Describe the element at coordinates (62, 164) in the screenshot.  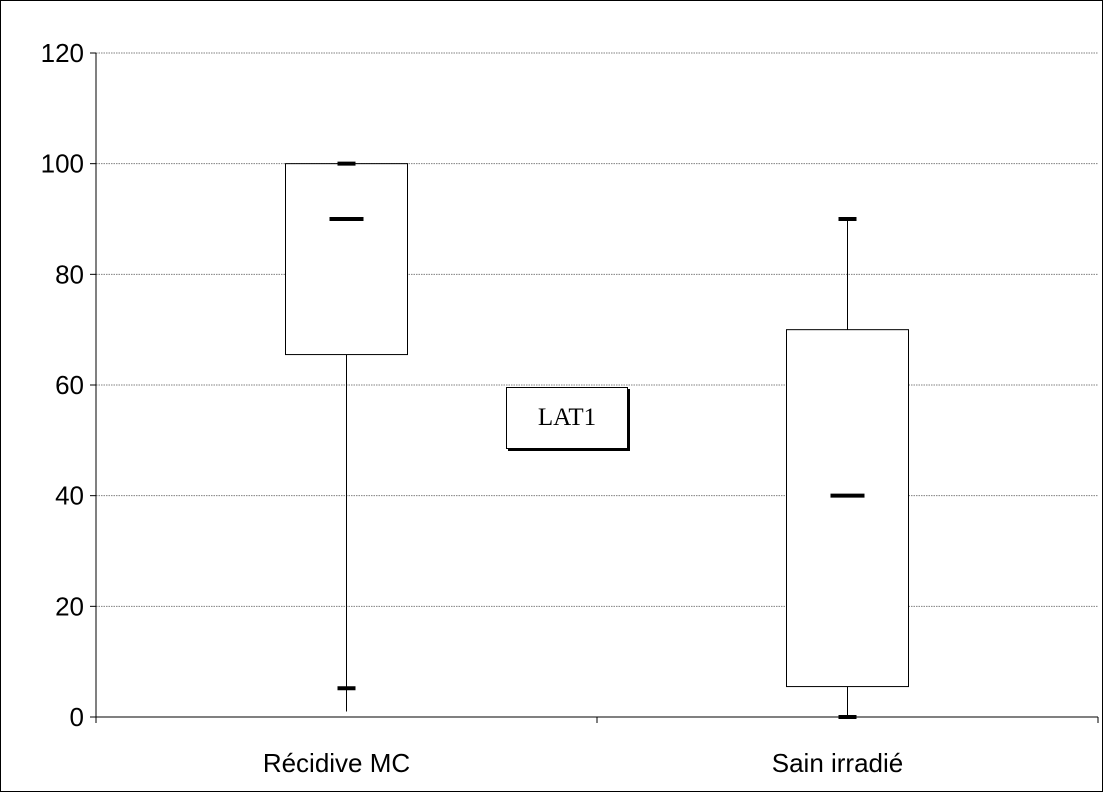
I see `y-tick-label: 100` at that location.